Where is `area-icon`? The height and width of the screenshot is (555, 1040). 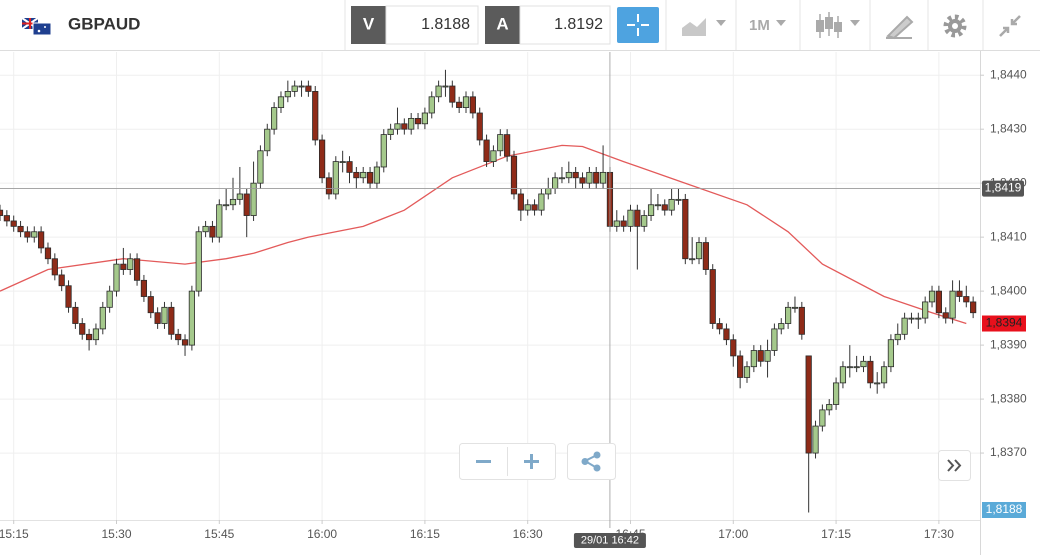
area-icon is located at coordinates (694, 27).